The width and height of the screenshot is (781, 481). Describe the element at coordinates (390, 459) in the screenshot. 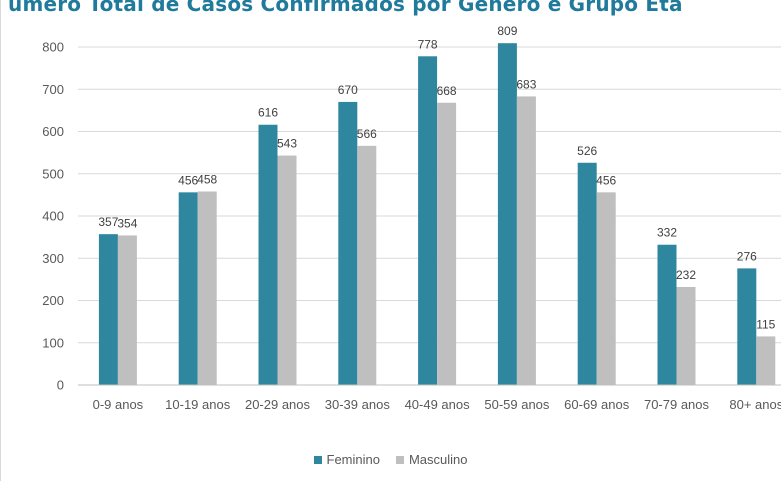

I see `legend: Feminino Masculino` at that location.